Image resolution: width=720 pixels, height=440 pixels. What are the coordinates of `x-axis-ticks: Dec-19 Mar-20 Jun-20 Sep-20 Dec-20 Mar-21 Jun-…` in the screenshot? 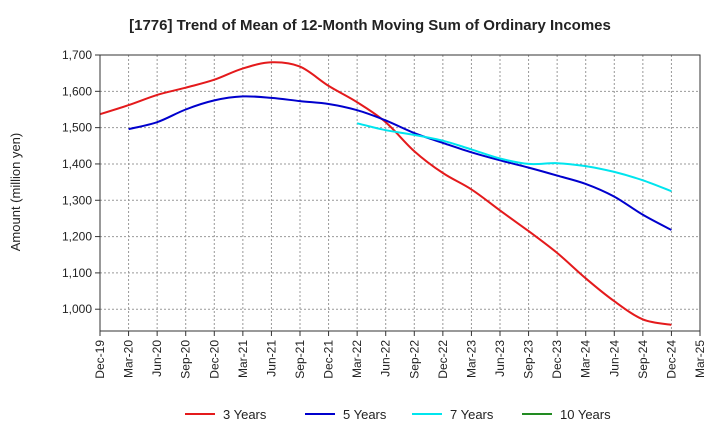 It's located at (400, 355).